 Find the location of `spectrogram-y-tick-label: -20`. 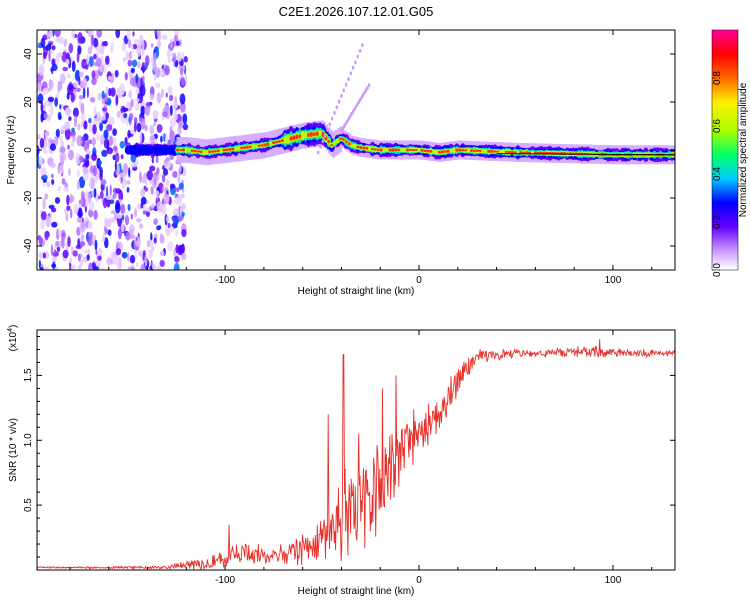

spectrogram-y-tick-label: -20 is located at coordinates (28, 197).